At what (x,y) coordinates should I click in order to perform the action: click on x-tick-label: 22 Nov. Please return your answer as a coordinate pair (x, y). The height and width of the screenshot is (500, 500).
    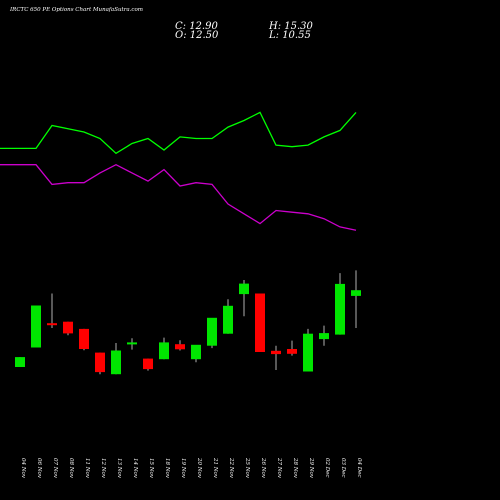
    Looking at the image, I should click on (231, 468).